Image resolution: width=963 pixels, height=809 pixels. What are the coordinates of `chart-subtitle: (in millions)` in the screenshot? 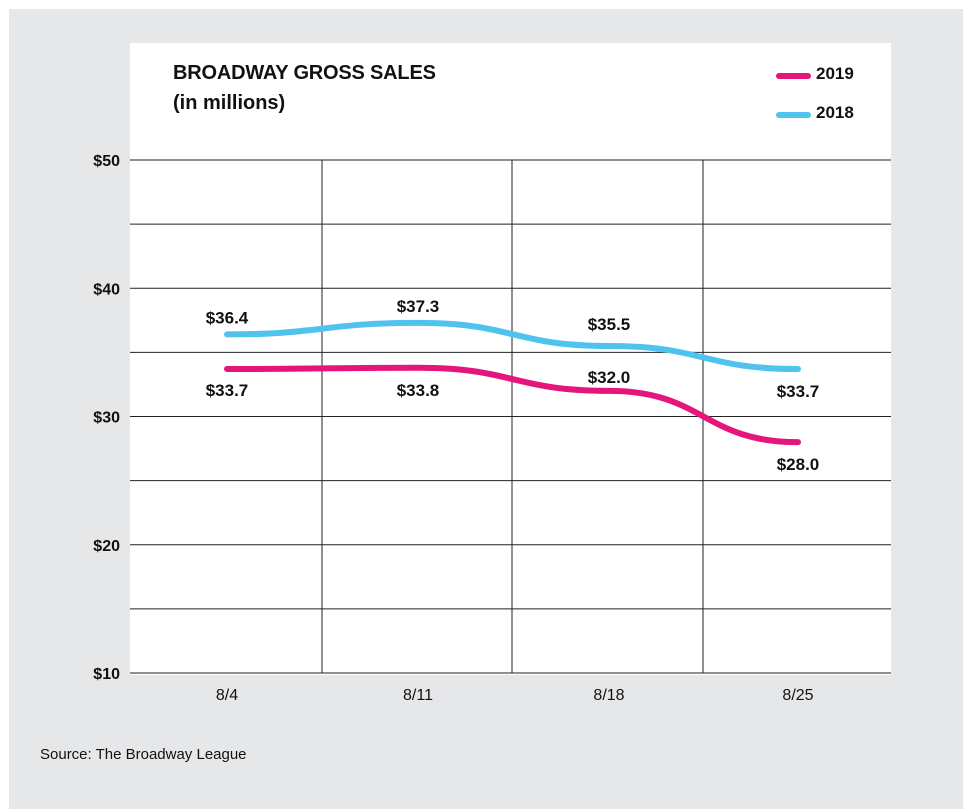 It's located at (229, 103).